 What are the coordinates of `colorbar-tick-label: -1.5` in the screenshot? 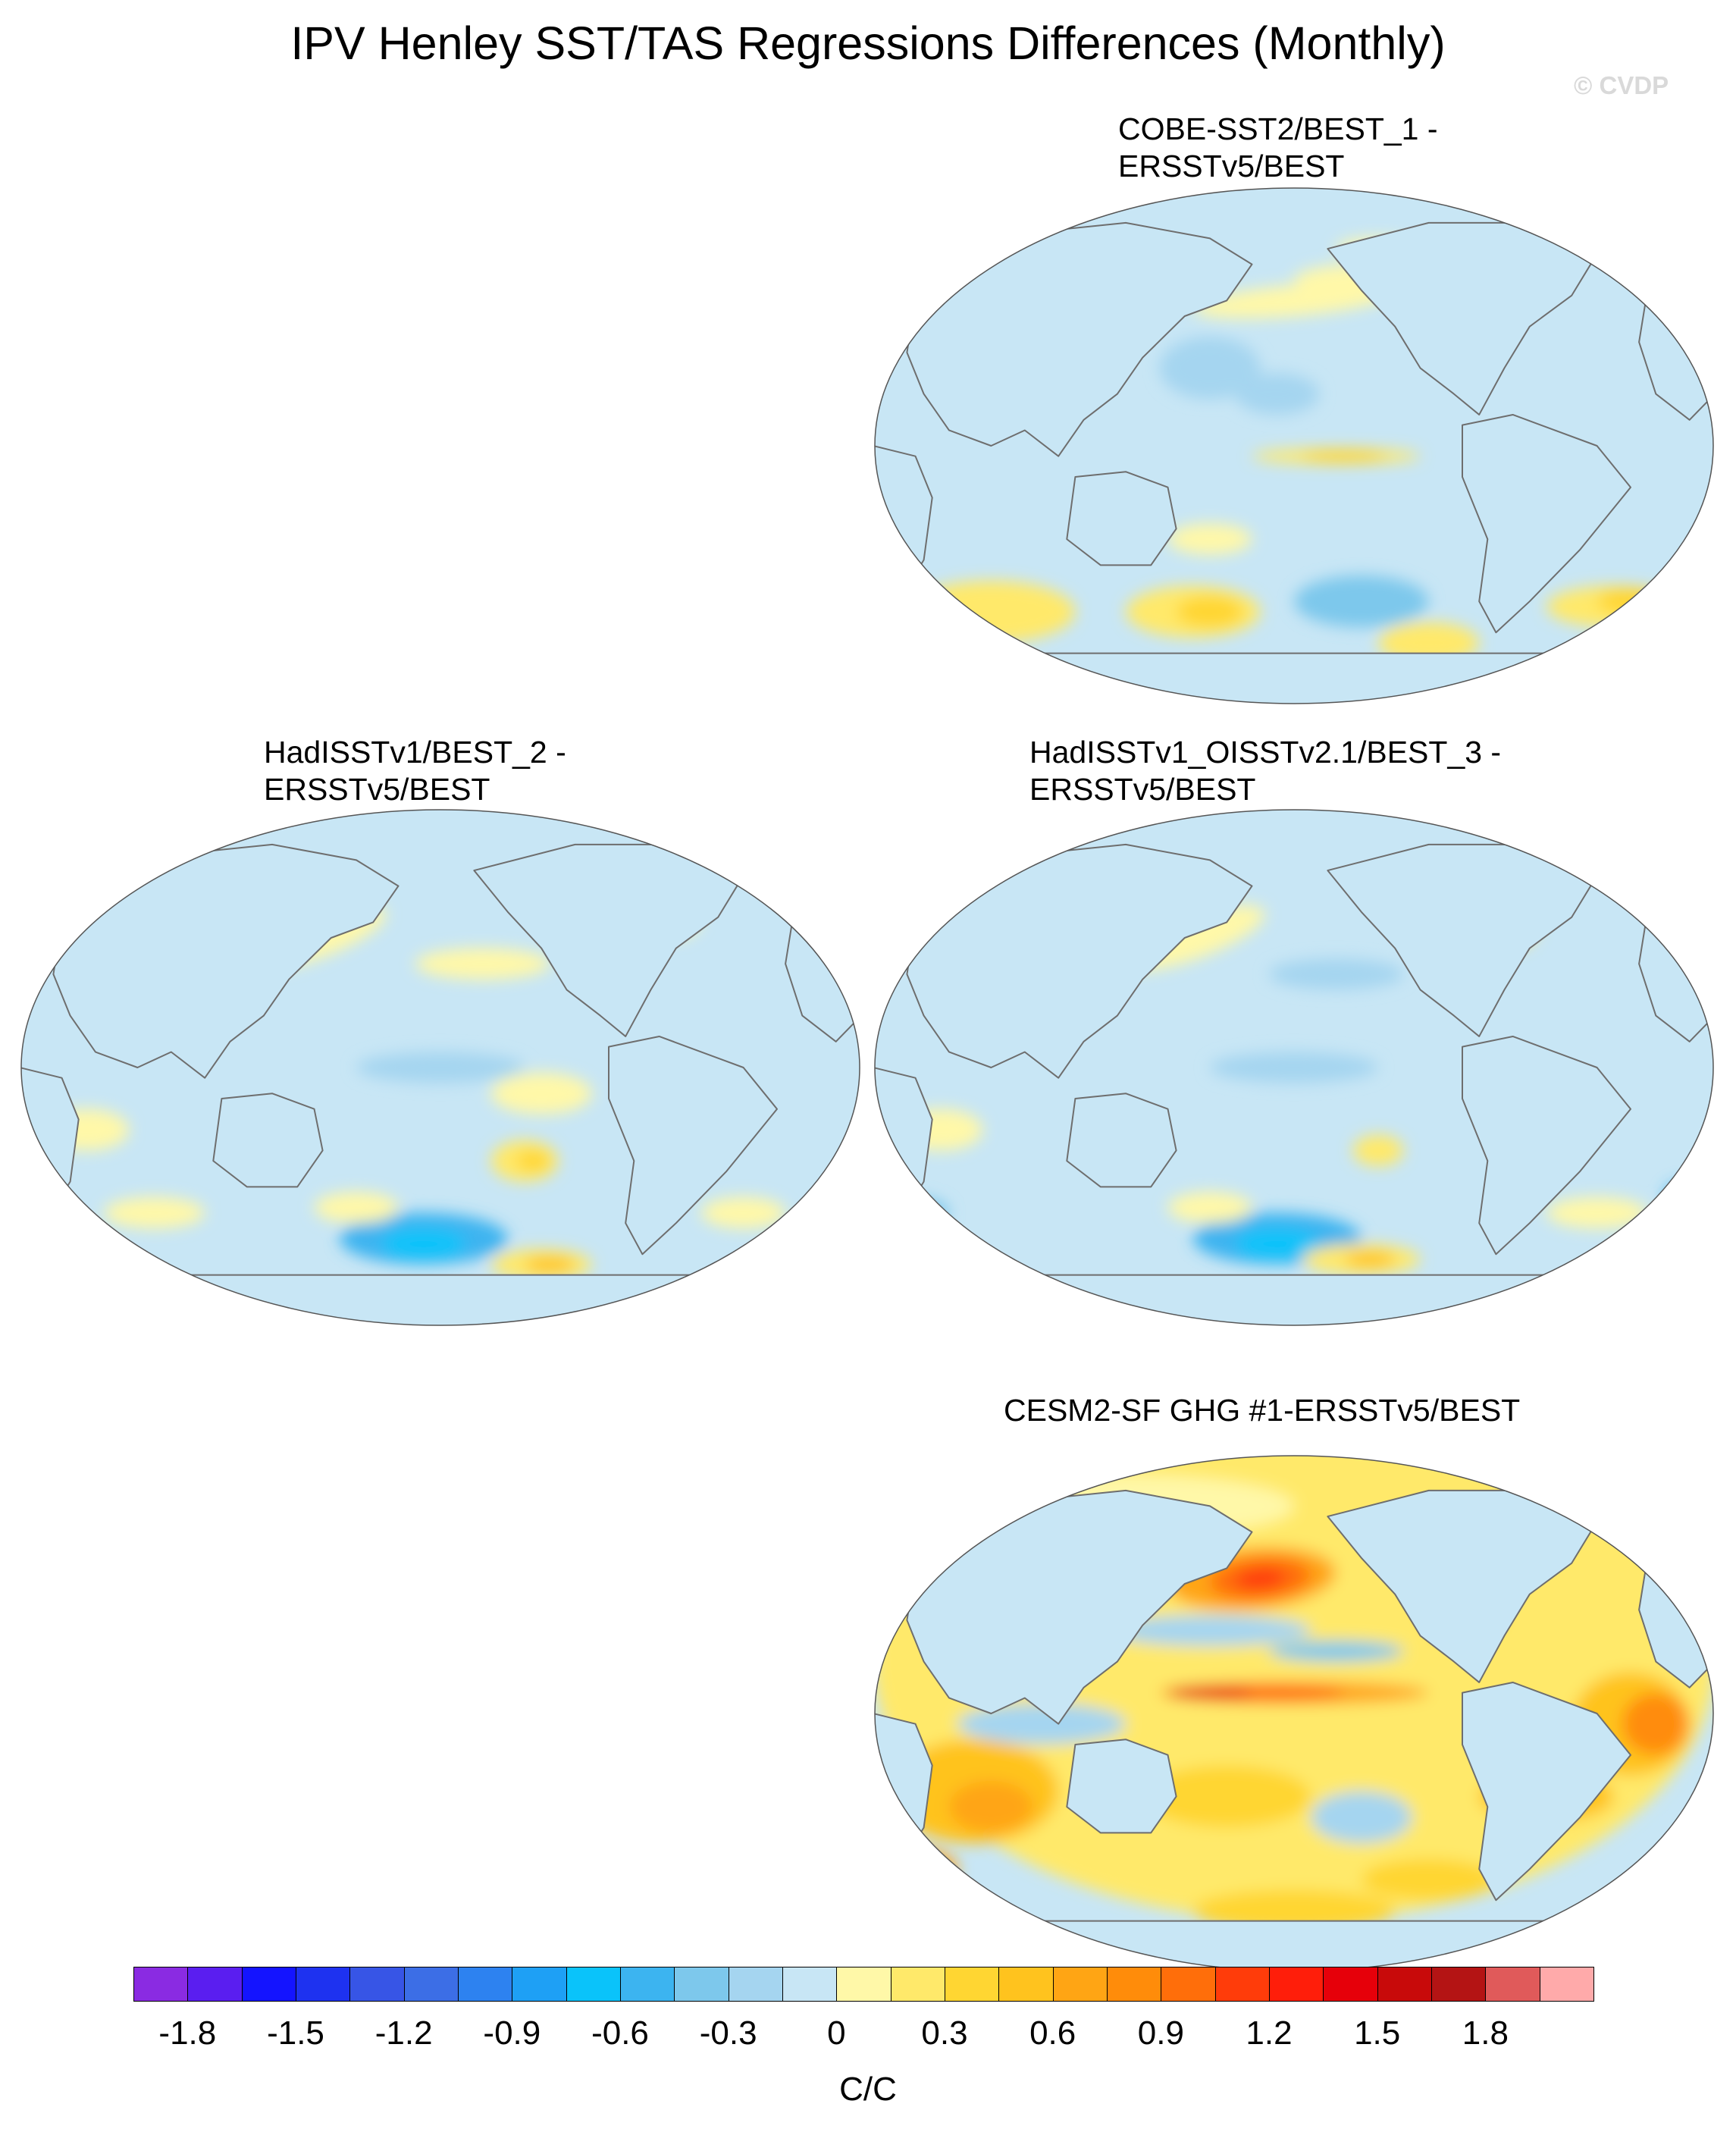 It's located at (295, 2033).